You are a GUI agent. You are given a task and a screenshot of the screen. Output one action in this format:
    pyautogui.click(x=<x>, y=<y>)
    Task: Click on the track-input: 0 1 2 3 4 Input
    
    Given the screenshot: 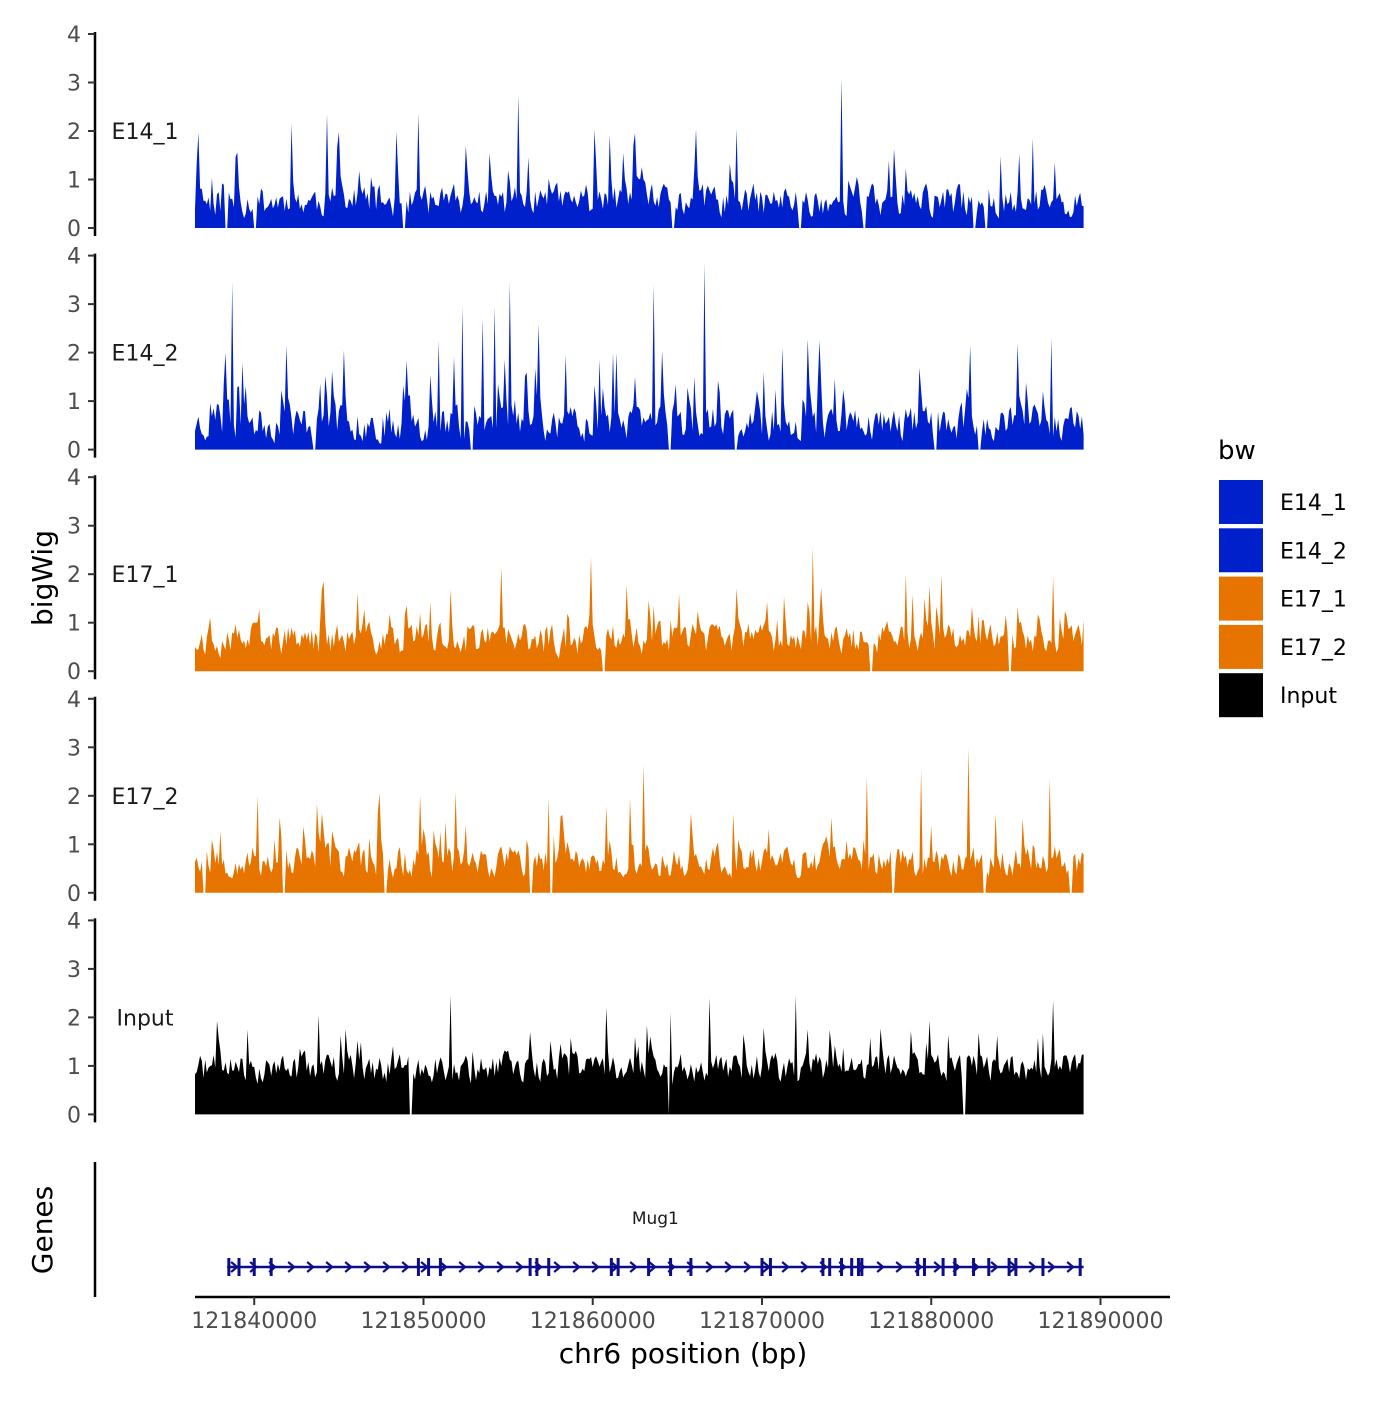 What is the action you would take?
    pyautogui.click(x=575, y=1018)
    